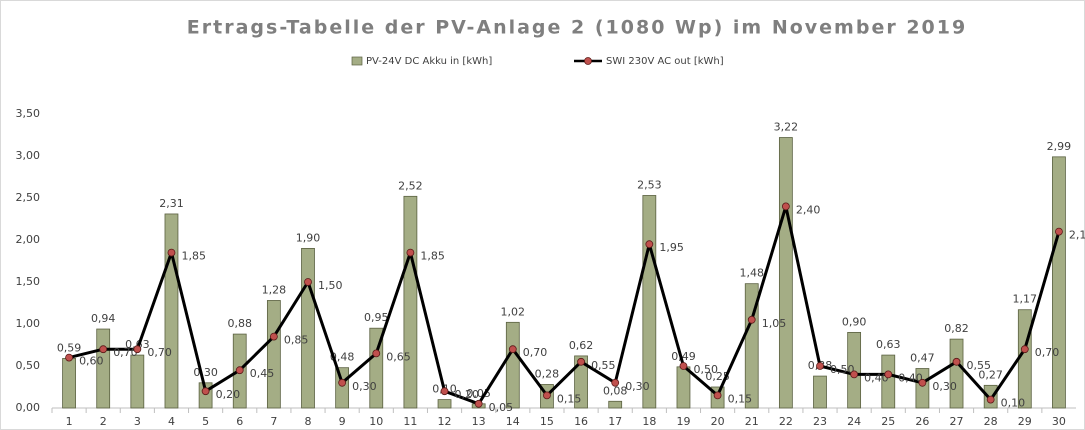  What do you see at coordinates (786, 127) in the screenshot?
I see `bar-value-label: 3,22` at bounding box center [786, 127].